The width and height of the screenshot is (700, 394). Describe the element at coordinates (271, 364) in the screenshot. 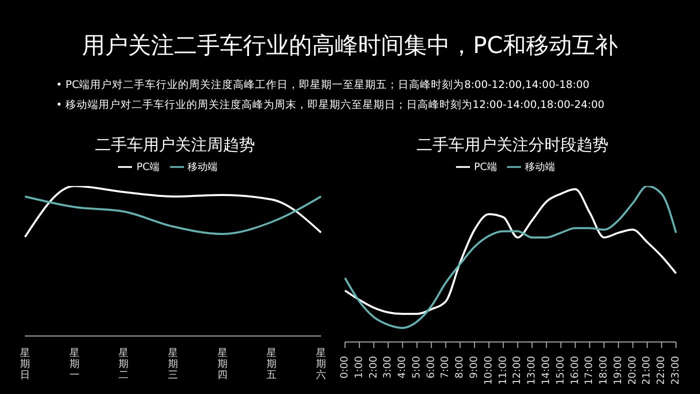

I see `x-tick-label: 星期五` at that location.